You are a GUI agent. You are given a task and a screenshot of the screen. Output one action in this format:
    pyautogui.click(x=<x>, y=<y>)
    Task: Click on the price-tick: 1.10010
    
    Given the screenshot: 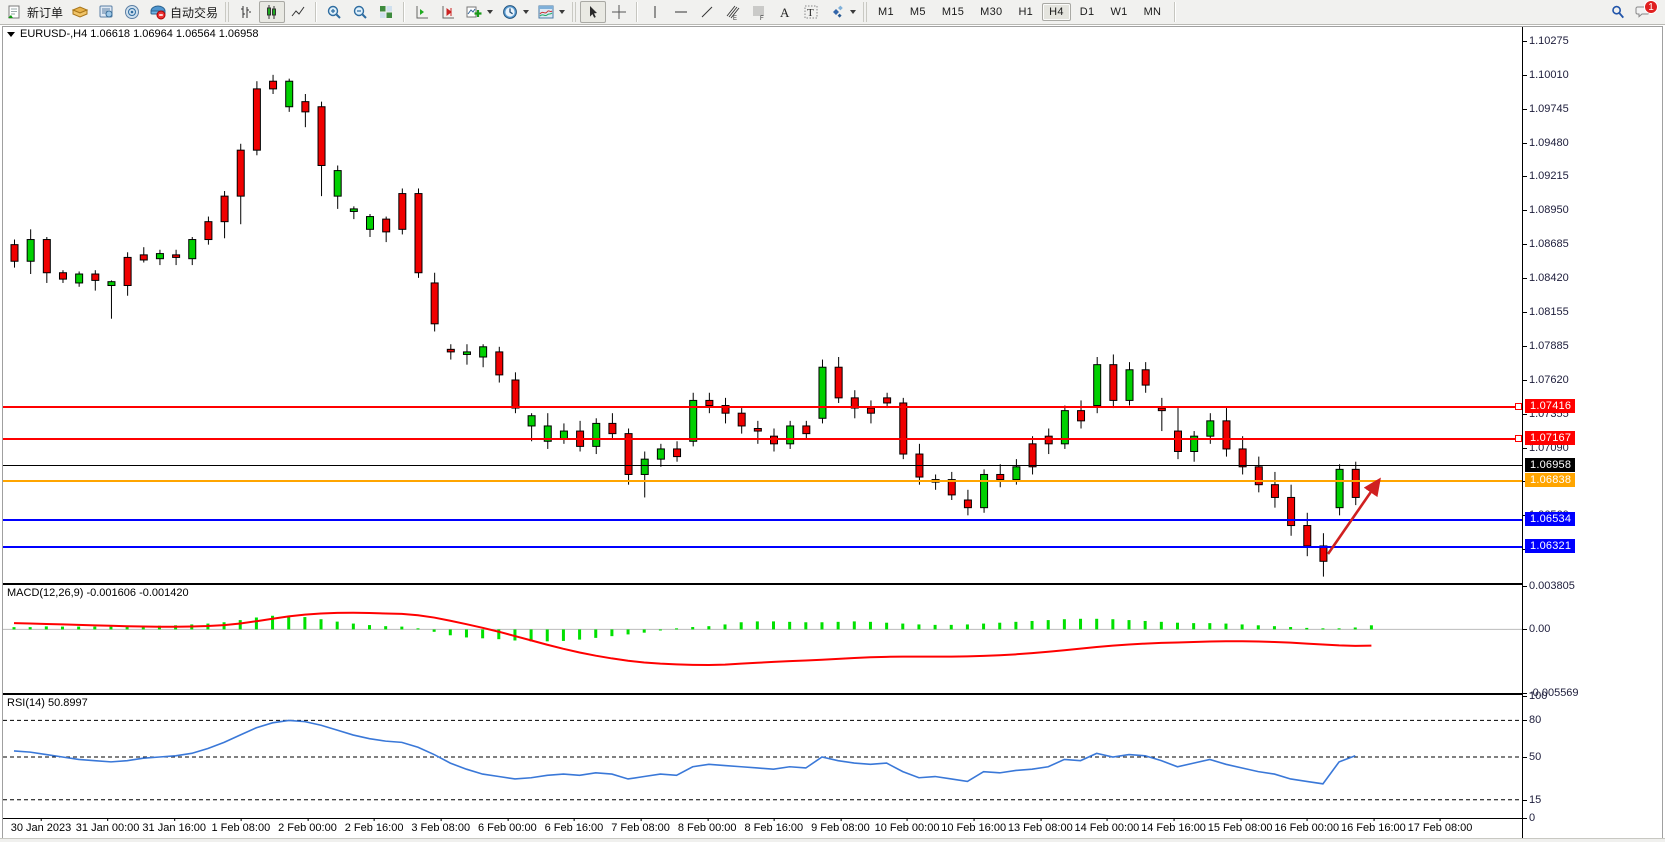 What is the action you would take?
    pyautogui.click(x=1546, y=74)
    